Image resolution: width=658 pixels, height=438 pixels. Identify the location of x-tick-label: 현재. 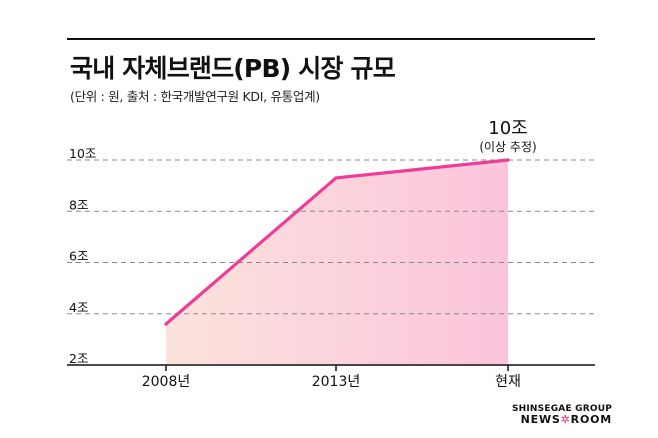
(508, 382).